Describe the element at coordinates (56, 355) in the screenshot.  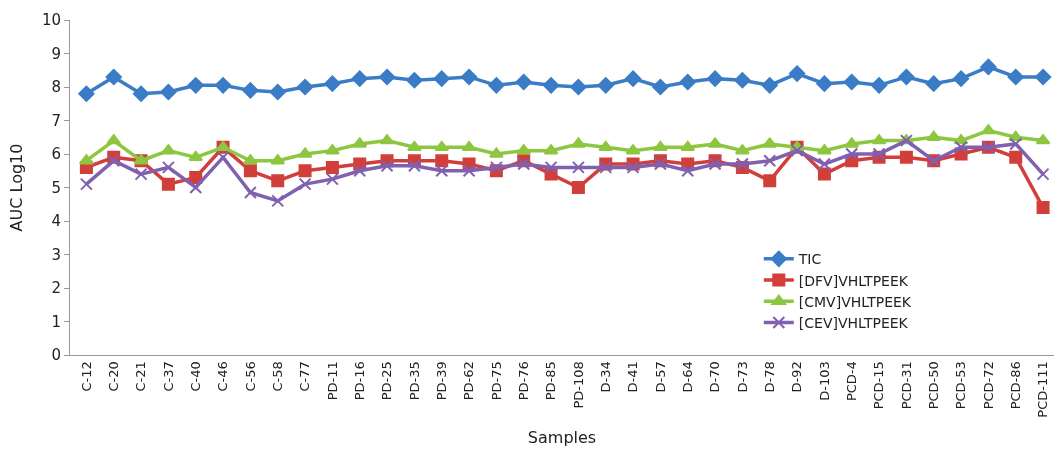
I see `y-tick-label: 0` at that location.